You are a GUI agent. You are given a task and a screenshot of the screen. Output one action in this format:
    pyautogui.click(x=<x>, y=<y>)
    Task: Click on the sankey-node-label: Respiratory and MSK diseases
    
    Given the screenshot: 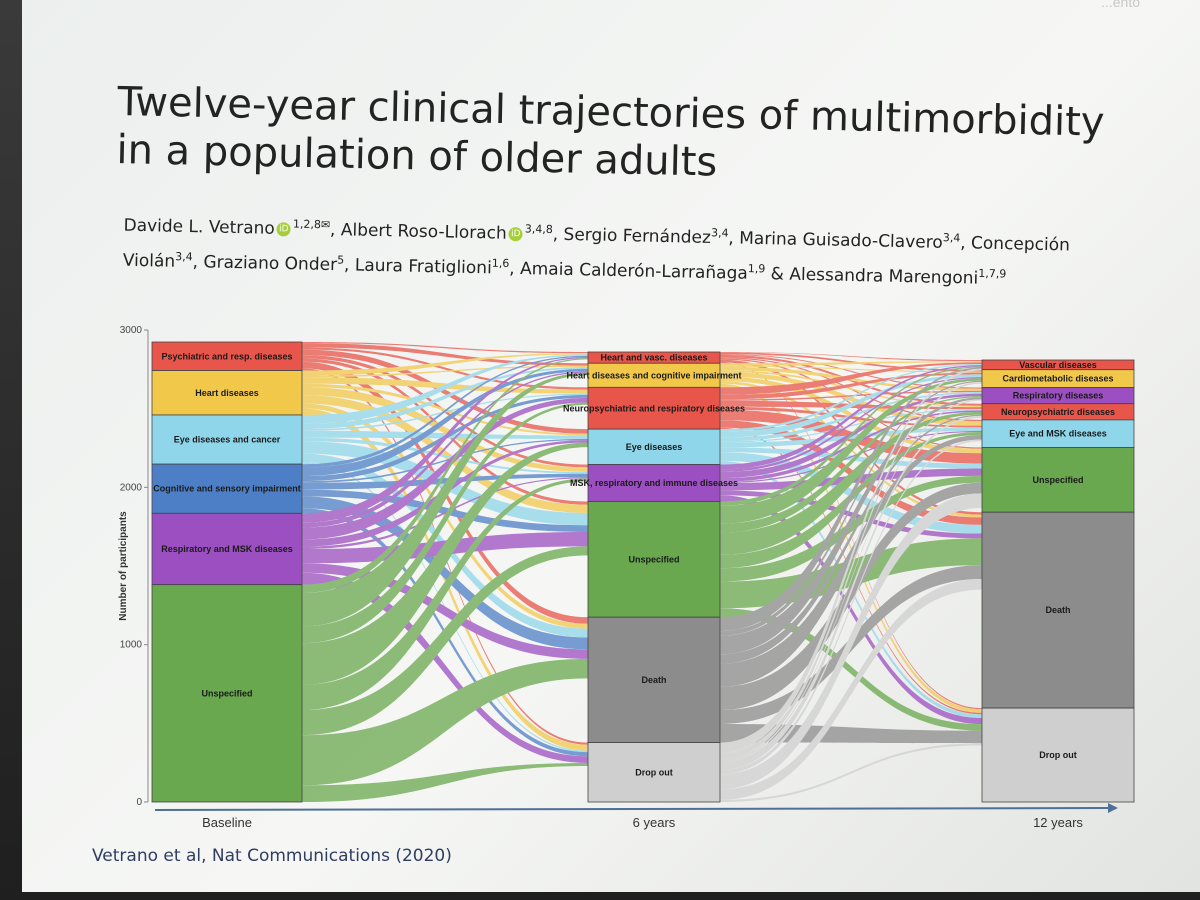 What is the action you would take?
    pyautogui.click(x=227, y=549)
    